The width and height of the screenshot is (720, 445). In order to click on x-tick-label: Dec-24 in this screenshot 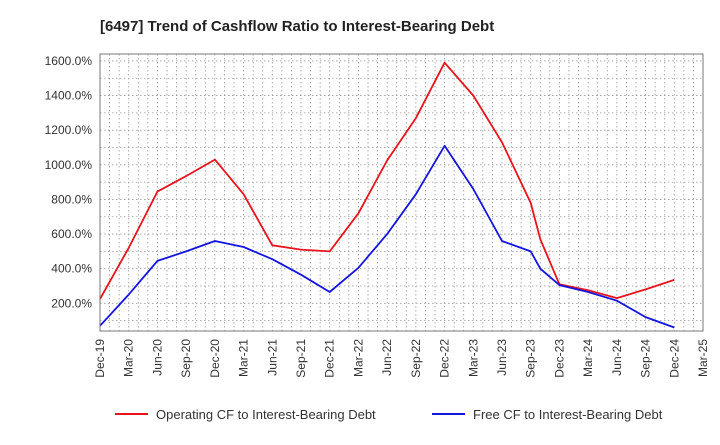, I will do `click(674, 358)`.